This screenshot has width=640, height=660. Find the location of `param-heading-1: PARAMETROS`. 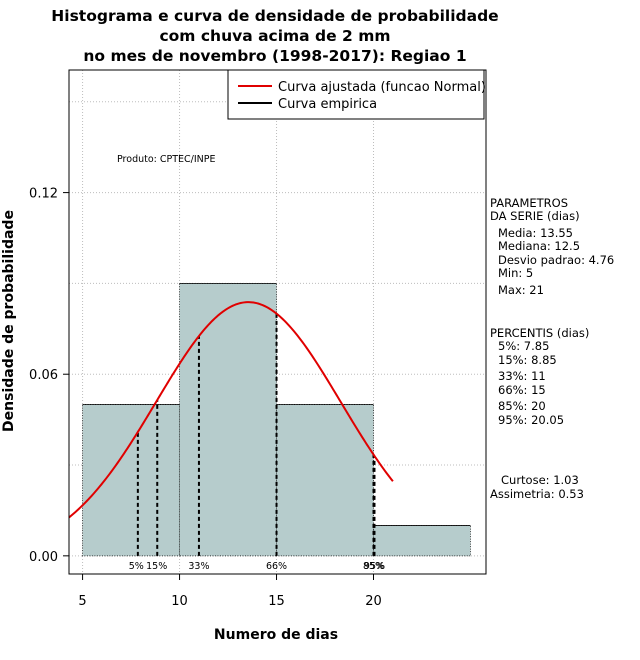

param-heading-1: PARAMETROS is located at coordinates (529, 203).